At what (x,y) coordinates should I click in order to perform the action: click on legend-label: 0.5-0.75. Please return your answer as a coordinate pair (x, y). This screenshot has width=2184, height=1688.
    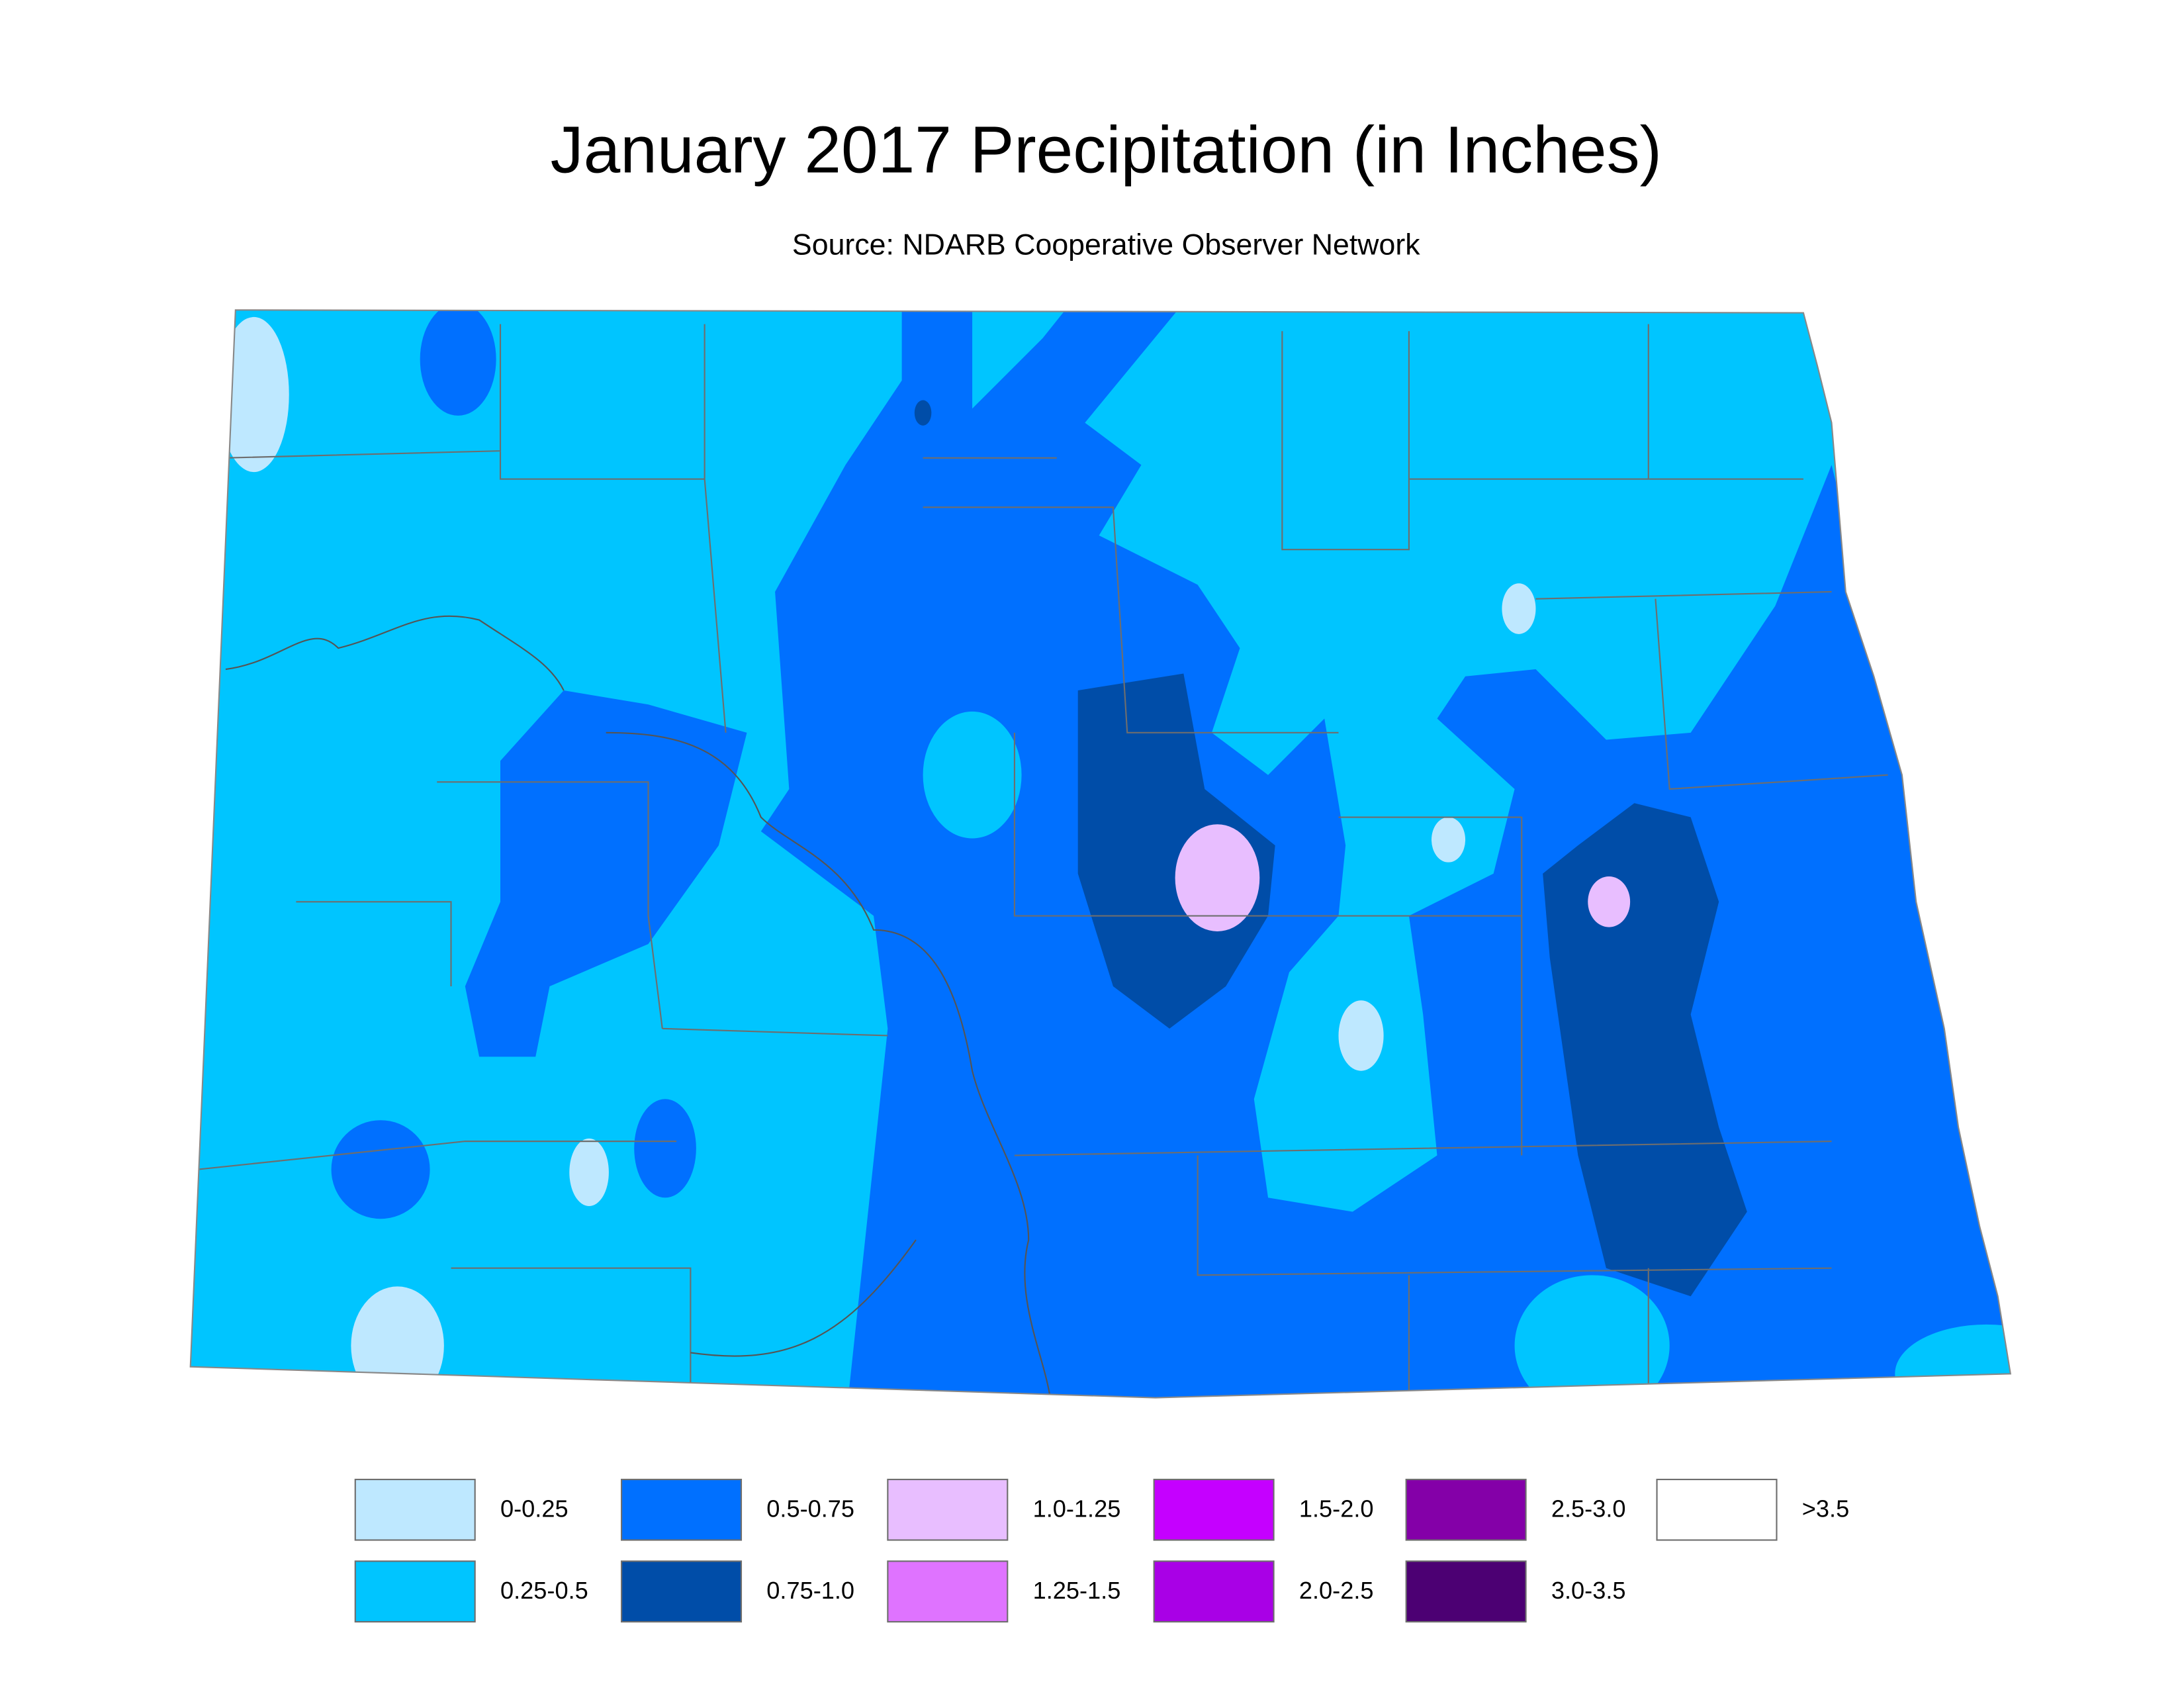
    Looking at the image, I should click on (810, 1508).